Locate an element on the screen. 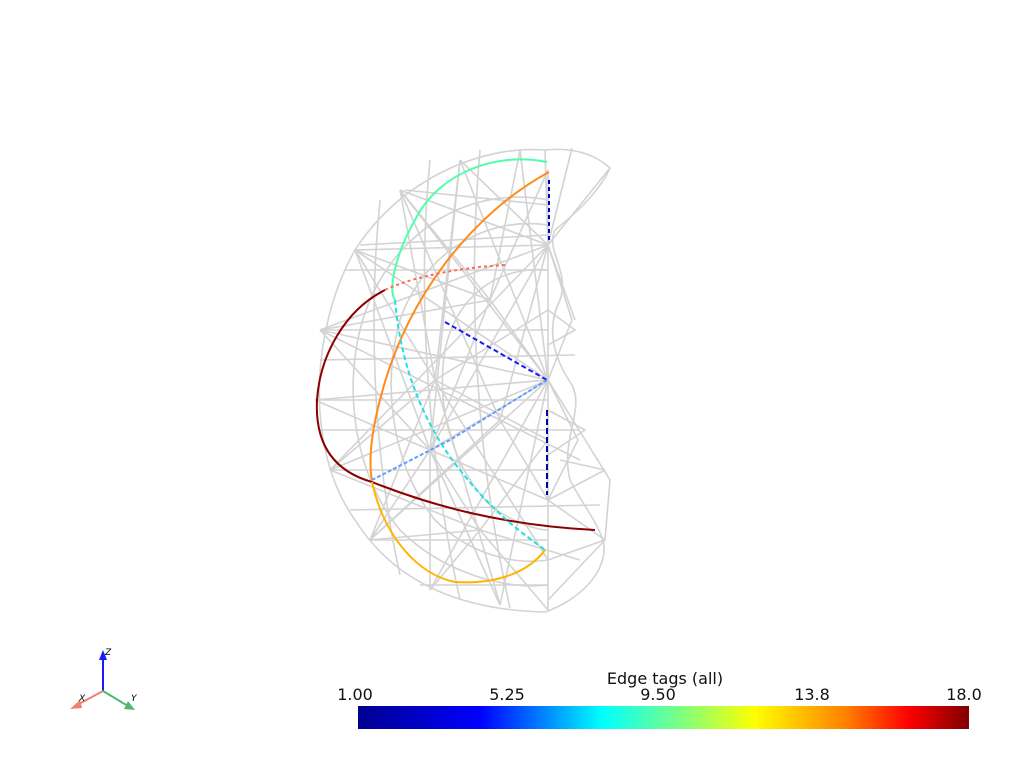  colorbar-title: Edge tags (all) is located at coordinates (665, 678).